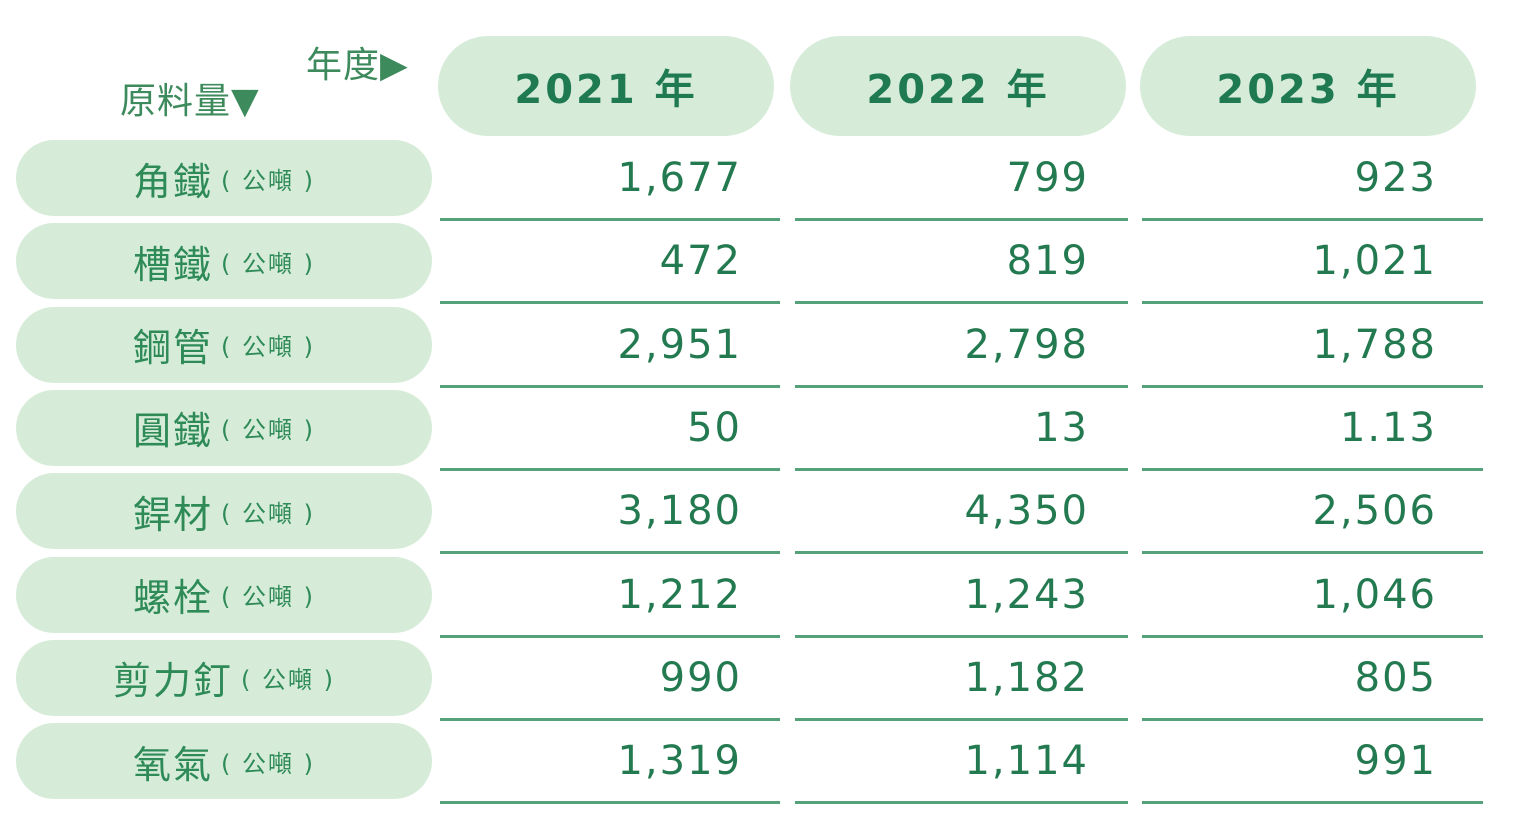 The height and width of the screenshot is (831, 1520). Describe the element at coordinates (190, 101) in the screenshot. I see `corner-material-label: 原料量▼` at that location.